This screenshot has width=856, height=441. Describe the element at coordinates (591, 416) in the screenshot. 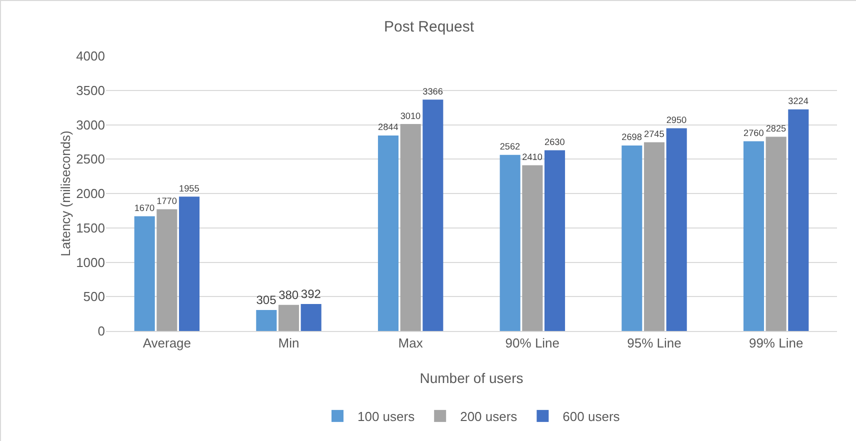

I see `legend-label: 600 users` at that location.